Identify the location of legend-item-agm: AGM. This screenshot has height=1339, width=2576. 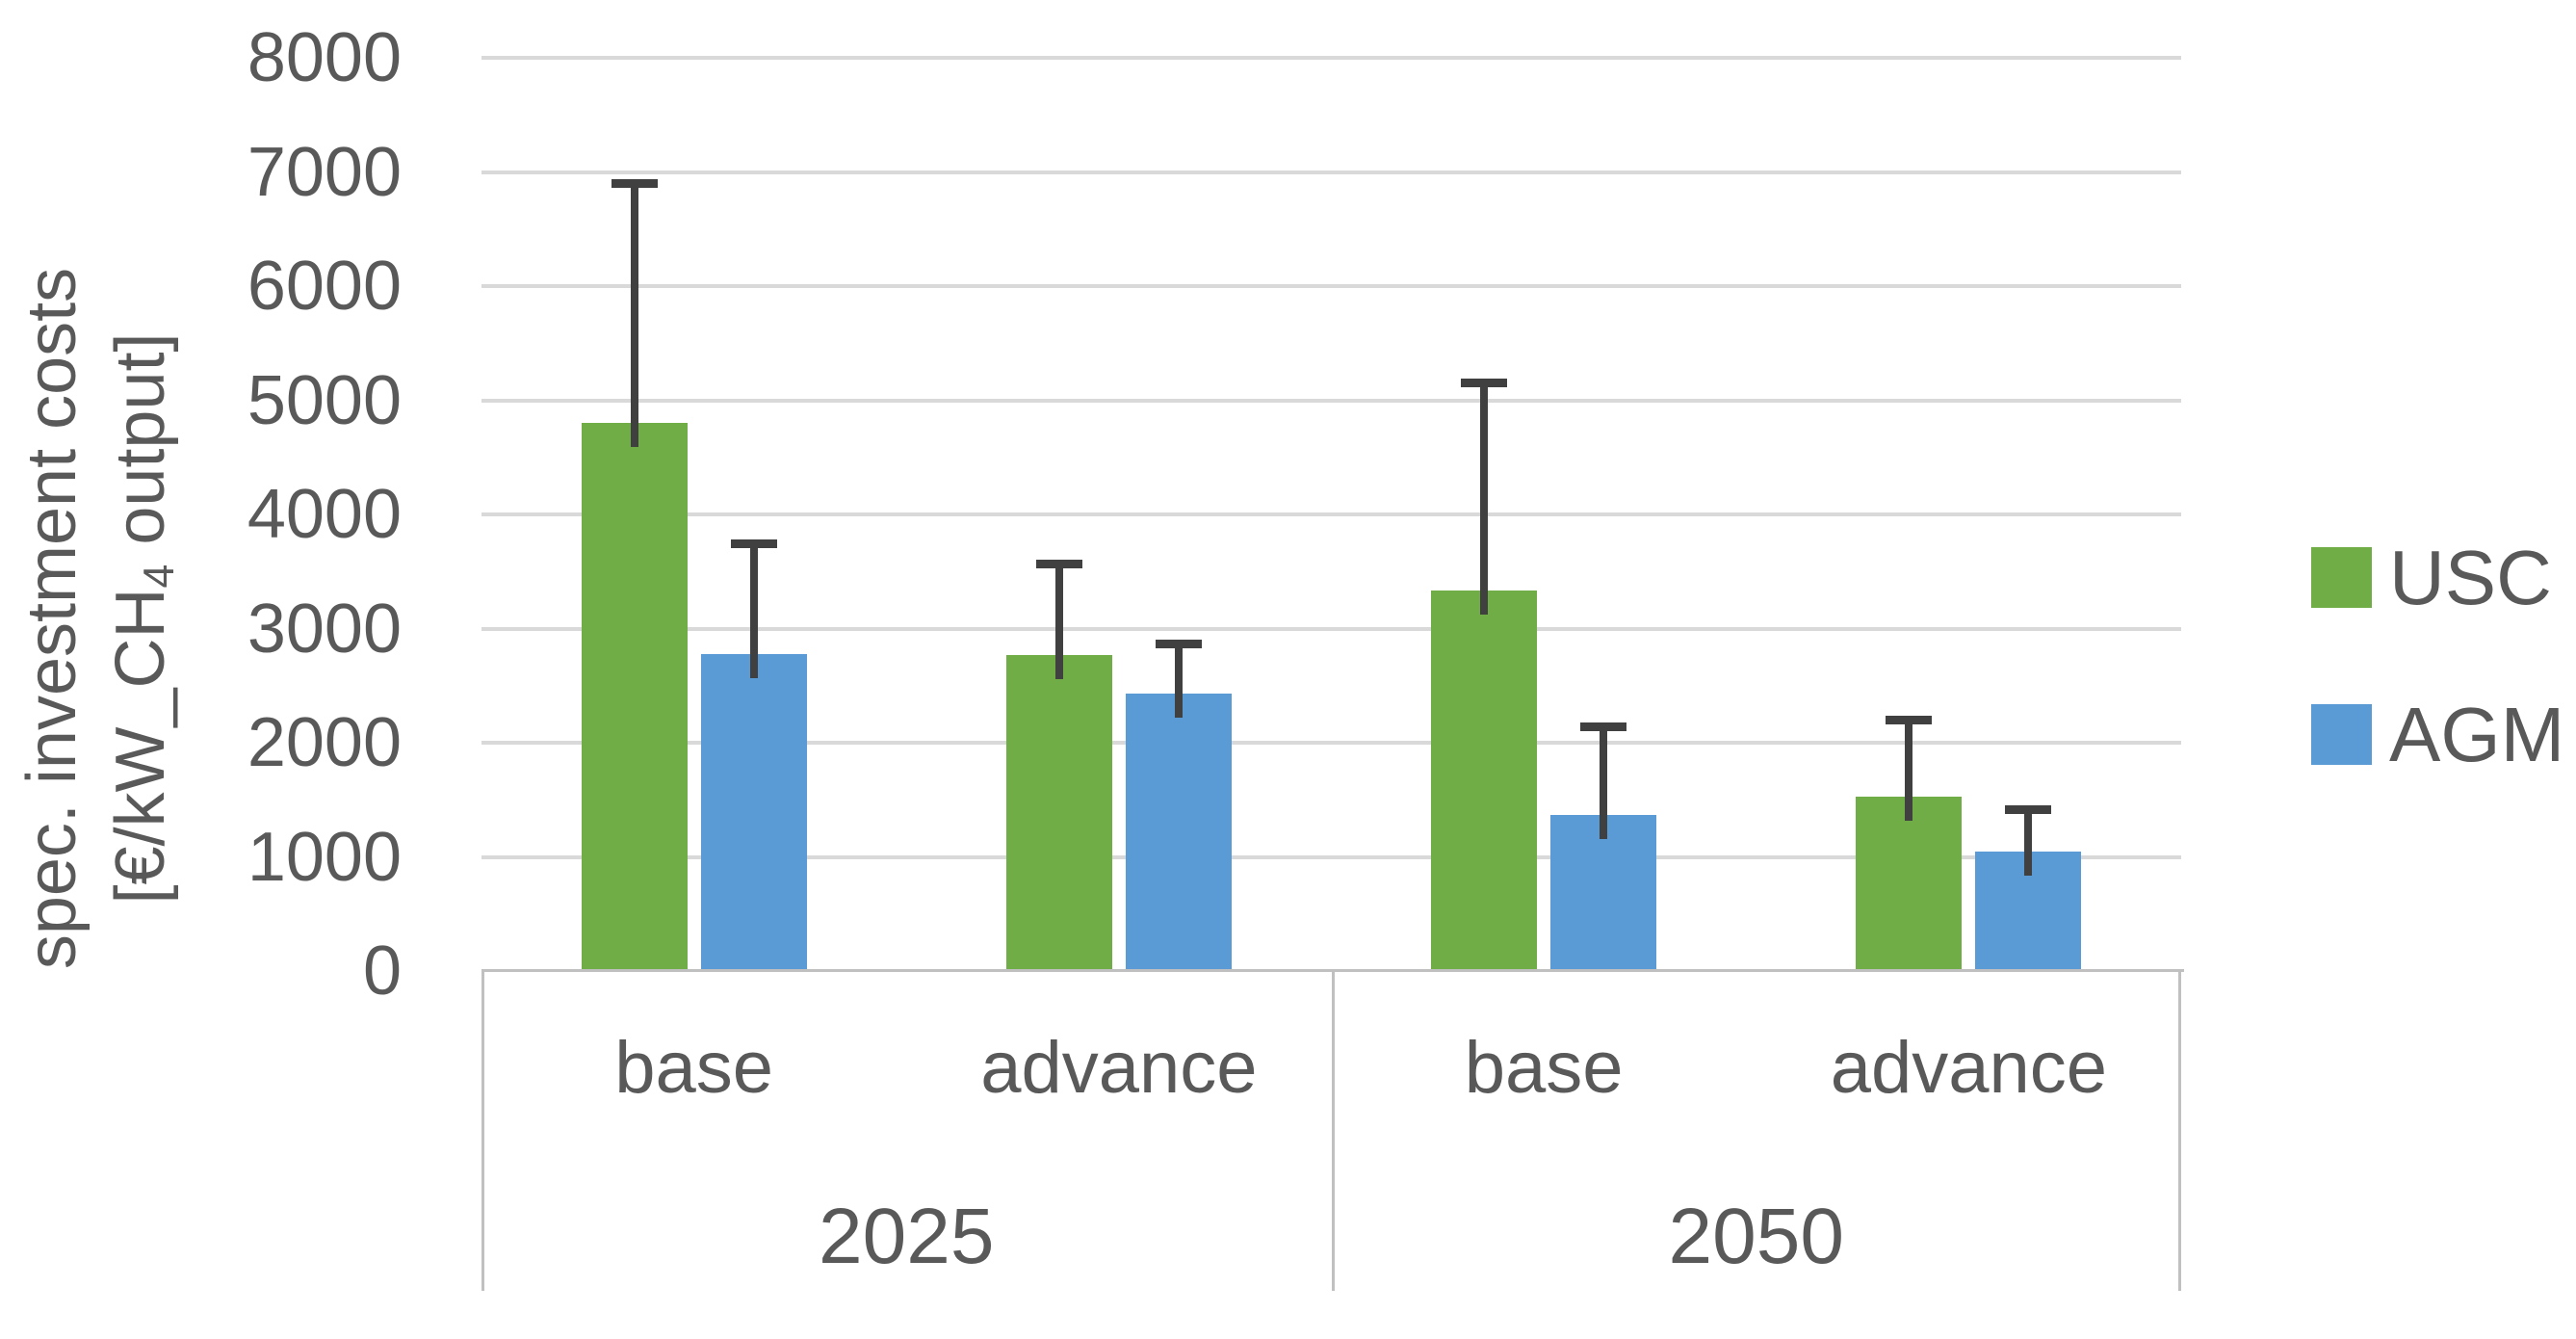
(2438, 734).